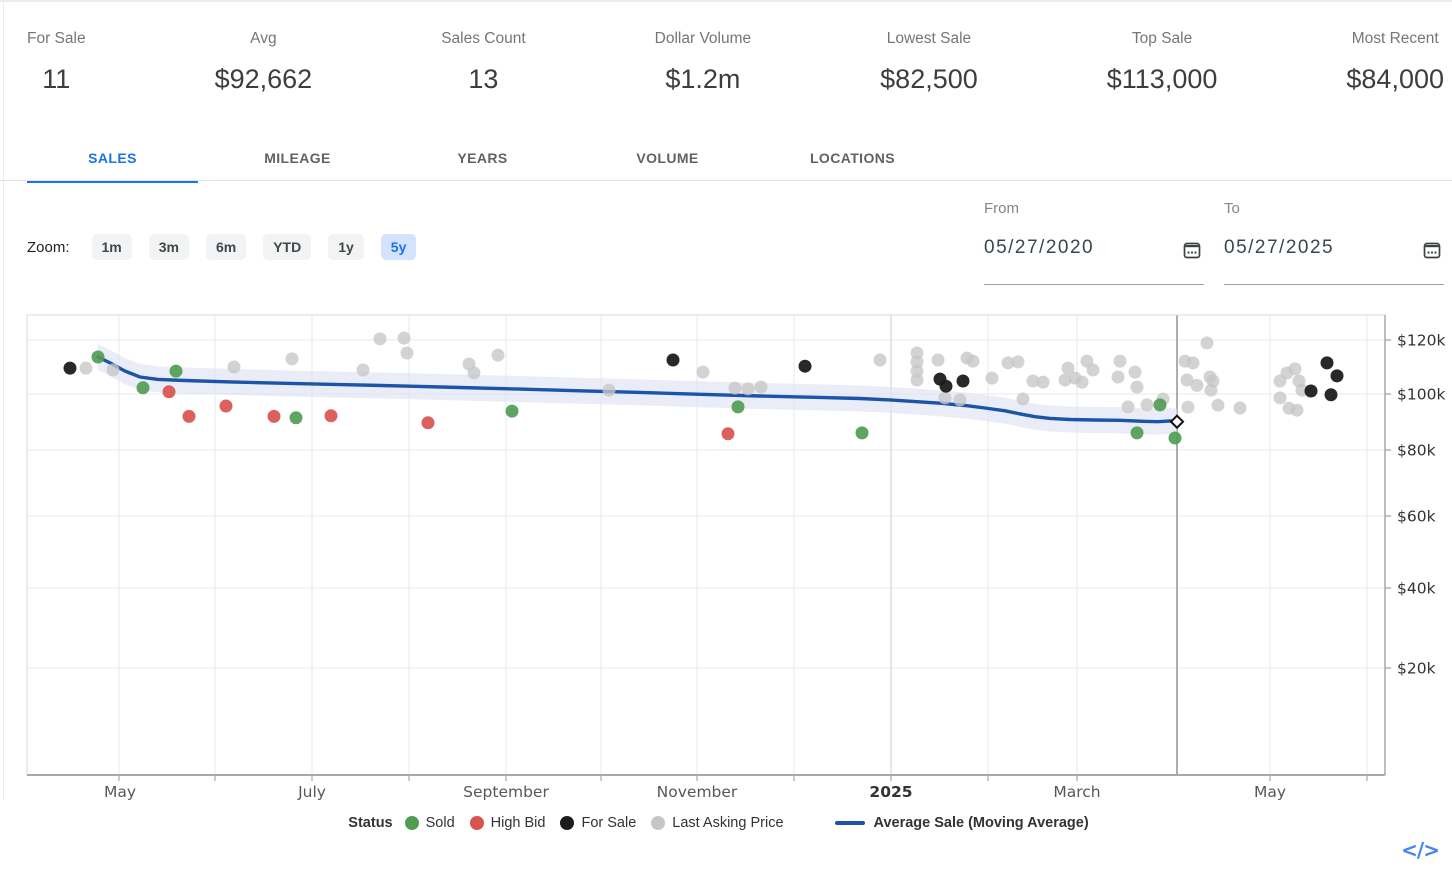 The height and width of the screenshot is (881, 1452). What do you see at coordinates (297, 158) in the screenshot?
I see `tab-mileage: MILEAGE` at bounding box center [297, 158].